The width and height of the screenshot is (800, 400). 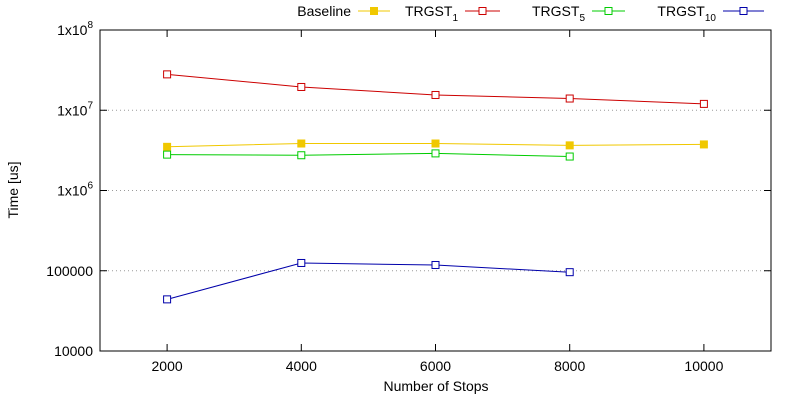 I want to click on y-tick-label: 1x10⁷, so click(x=75, y=109).